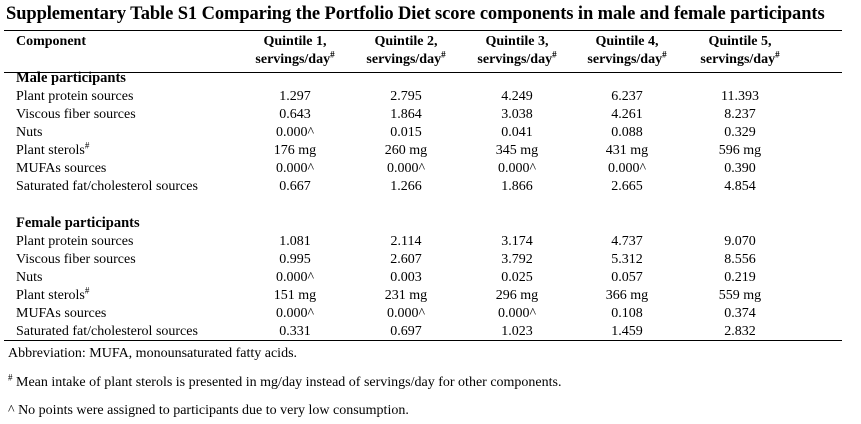 The height and width of the screenshot is (424, 861). Describe the element at coordinates (627, 114) in the screenshot. I see `table-cell: 4.261` at that location.